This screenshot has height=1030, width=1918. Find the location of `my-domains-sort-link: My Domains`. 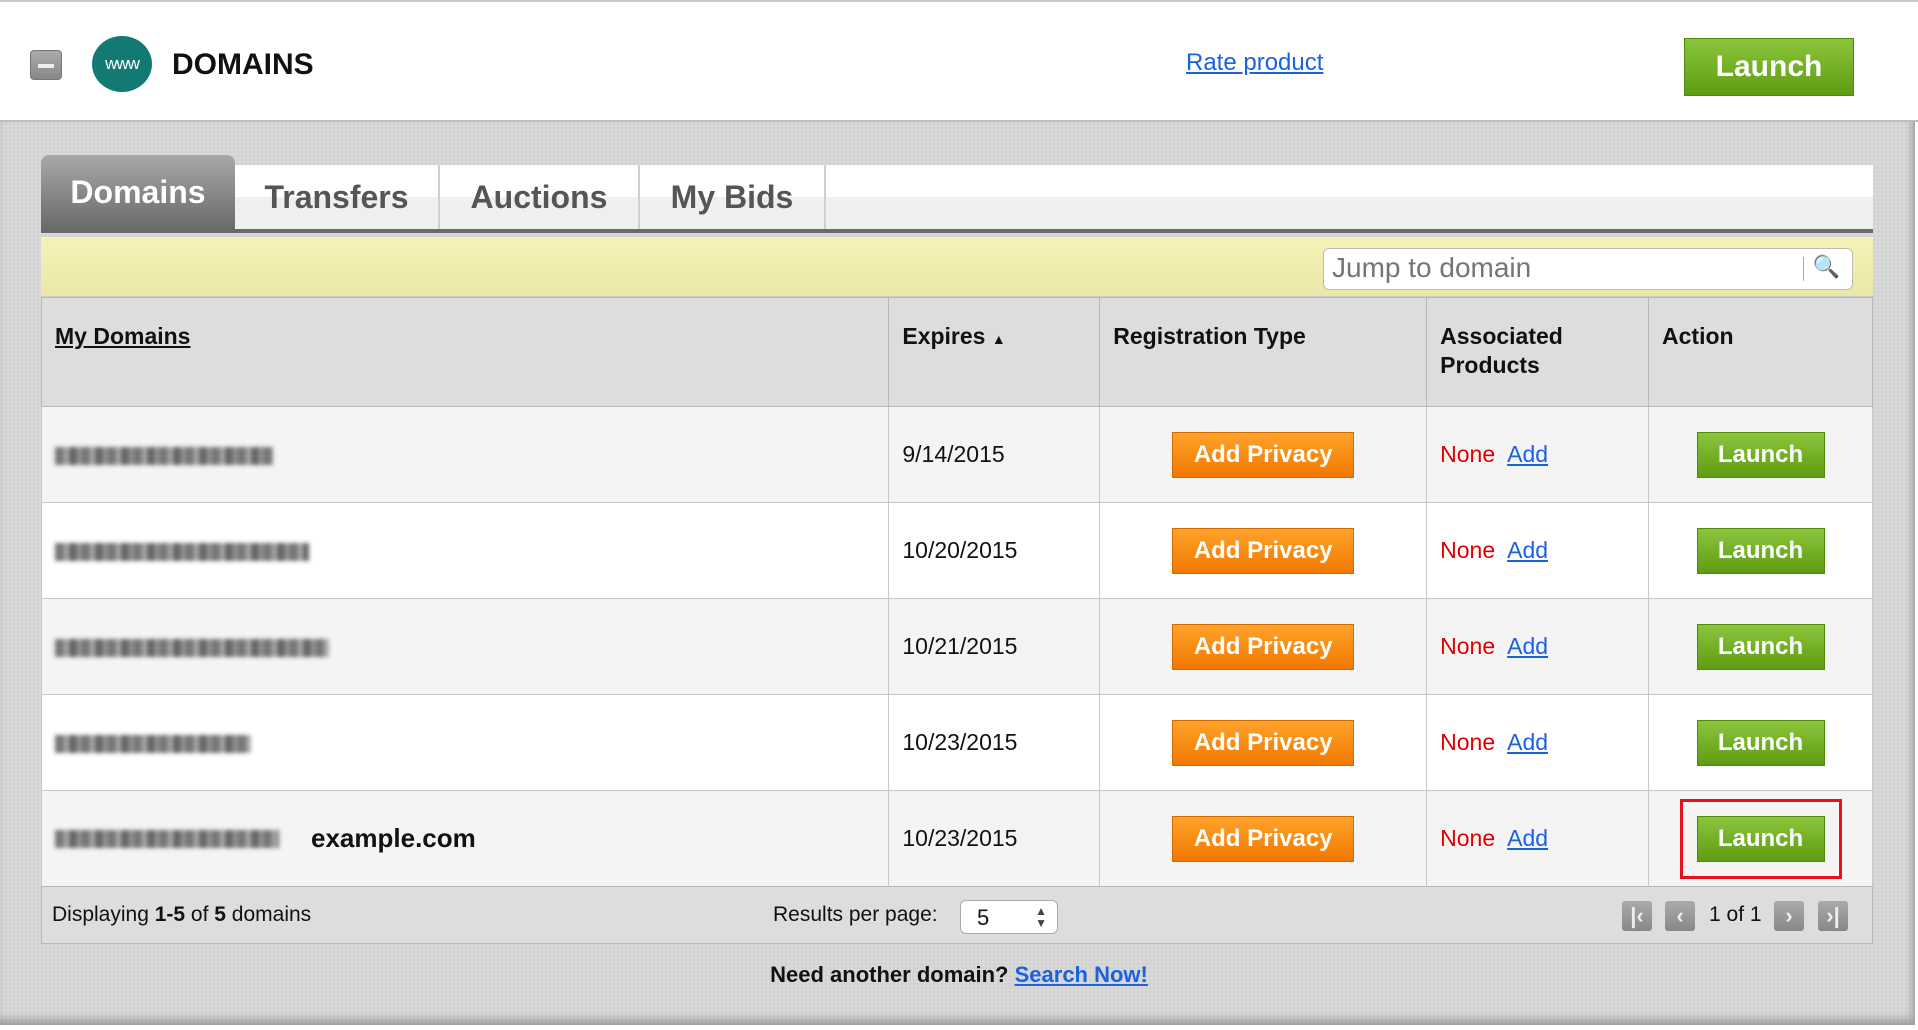

my-domains-sort-link: My Domains is located at coordinates (123, 336).